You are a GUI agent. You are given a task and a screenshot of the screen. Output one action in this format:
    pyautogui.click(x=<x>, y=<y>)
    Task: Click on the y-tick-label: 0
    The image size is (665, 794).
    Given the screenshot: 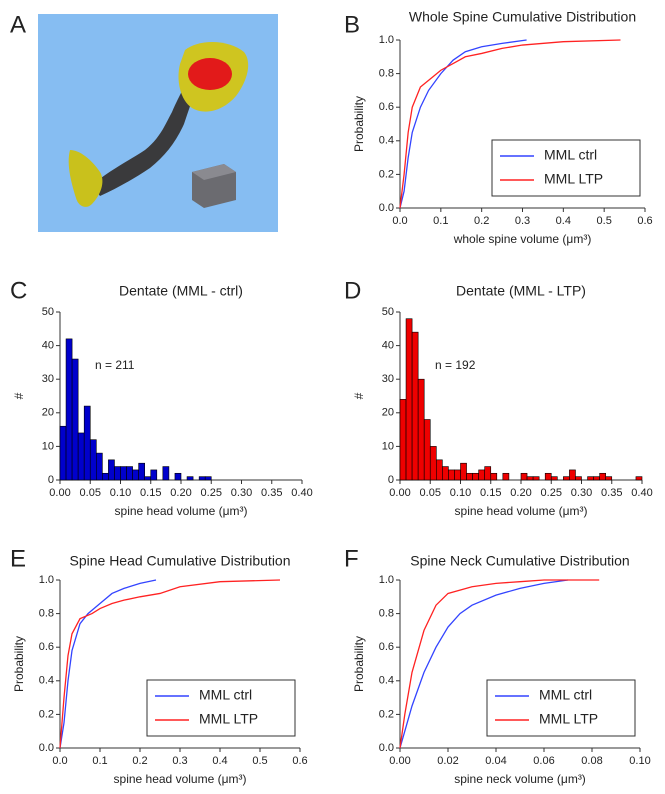 What is the action you would take?
    pyautogui.click(x=51, y=480)
    